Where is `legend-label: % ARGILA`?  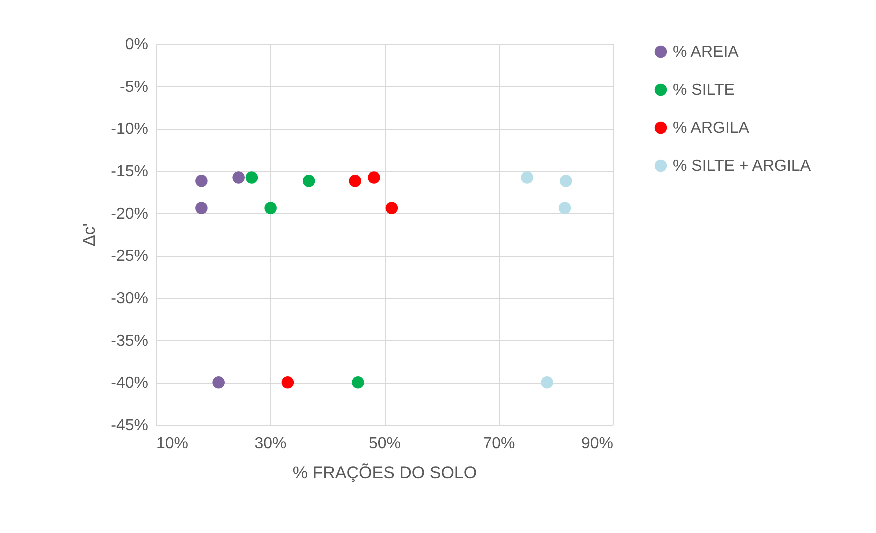 legend-label: % ARGILA is located at coordinates (711, 128).